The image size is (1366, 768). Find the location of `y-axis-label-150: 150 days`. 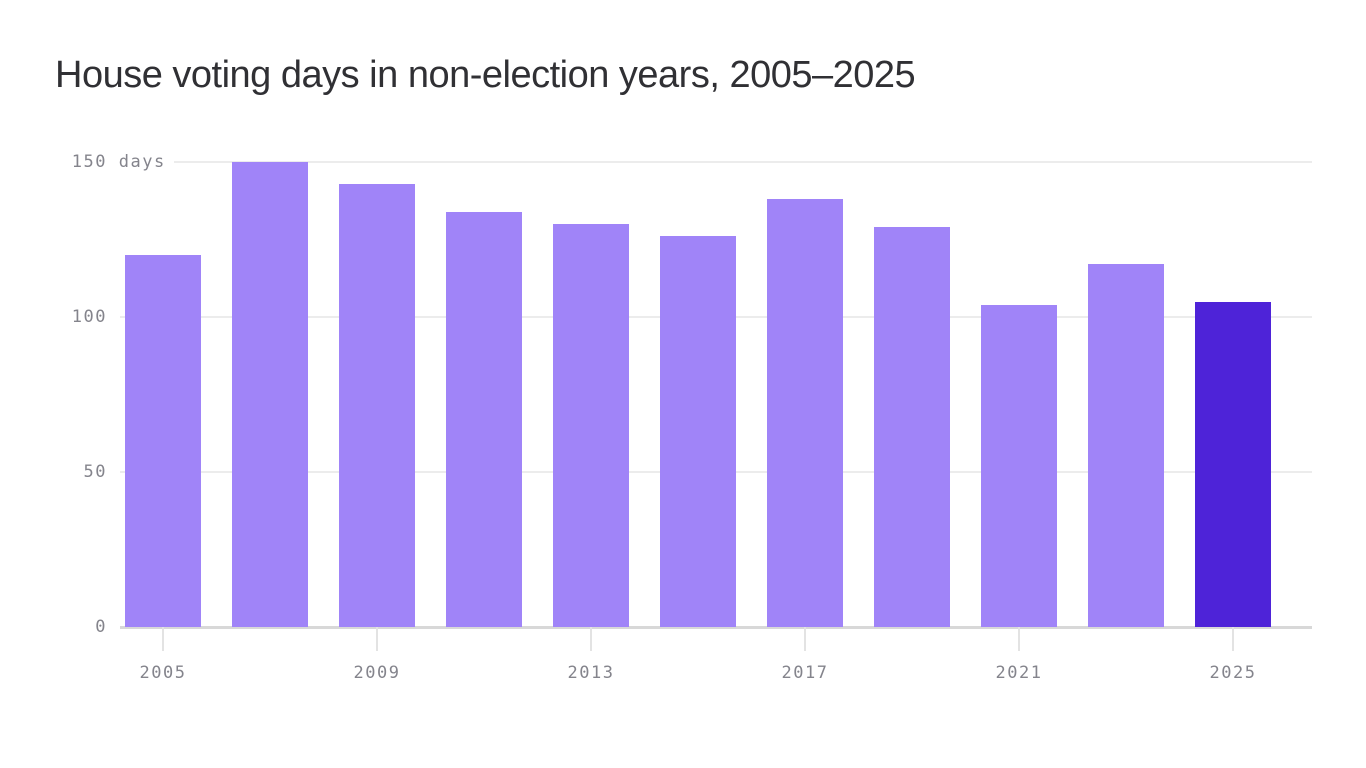

y-axis-label-150: 150 days is located at coordinates (82, 162).